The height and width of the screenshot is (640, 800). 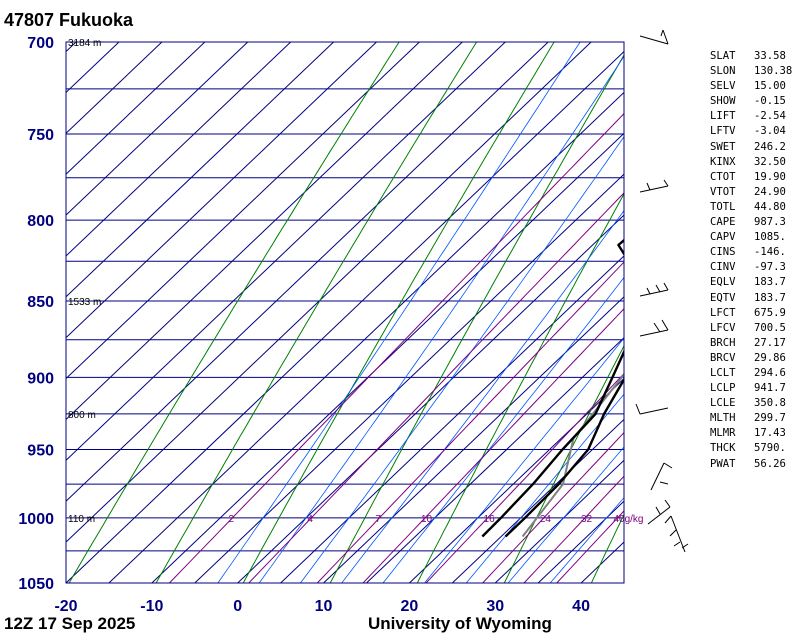 What do you see at coordinates (751, 56) in the screenshot?
I see `index-row: SLAT 33.58` at bounding box center [751, 56].